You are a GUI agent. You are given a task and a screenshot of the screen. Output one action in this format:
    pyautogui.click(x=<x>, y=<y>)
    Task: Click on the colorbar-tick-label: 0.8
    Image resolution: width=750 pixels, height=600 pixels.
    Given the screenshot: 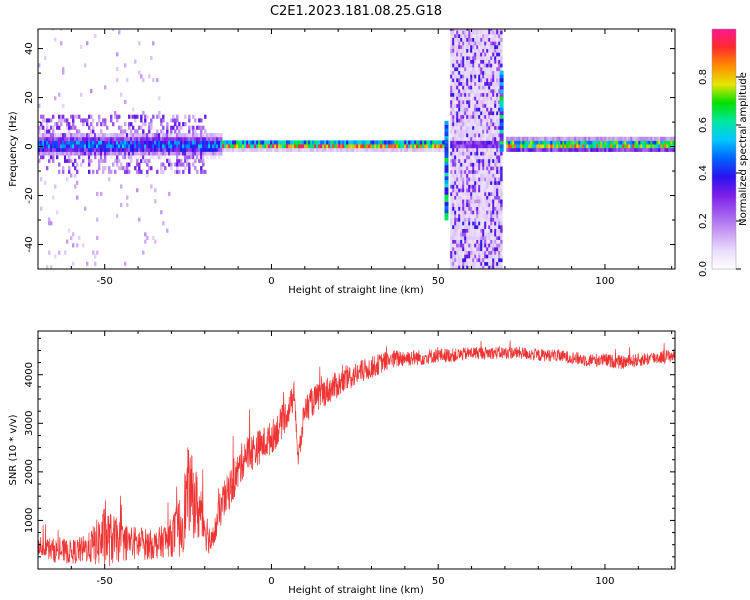 What is the action you would take?
    pyautogui.click(x=703, y=77)
    